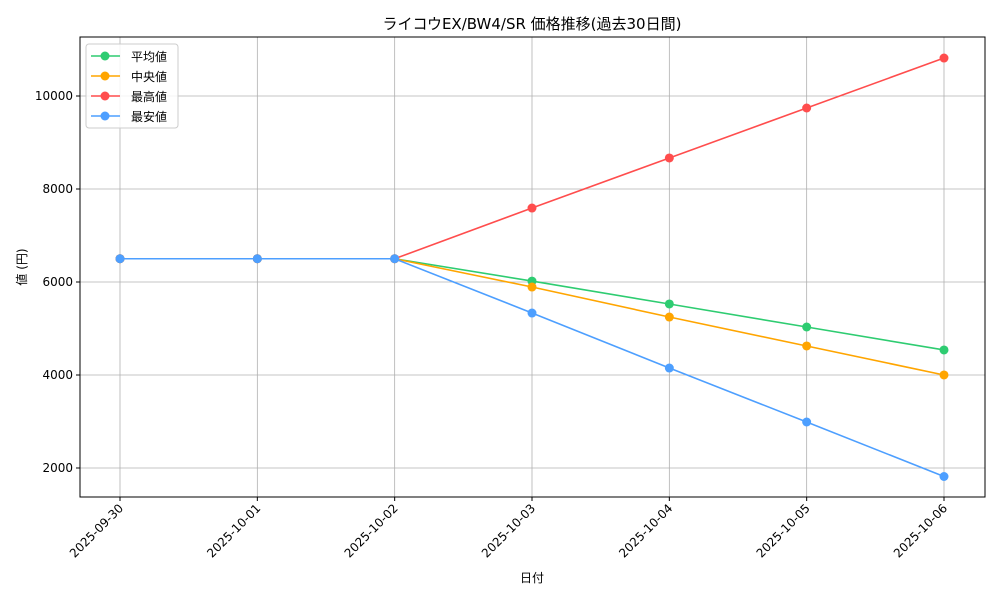 The height and width of the screenshot is (604, 1000). Describe the element at coordinates (132, 86) in the screenshot. I see `legend-box` at that location.